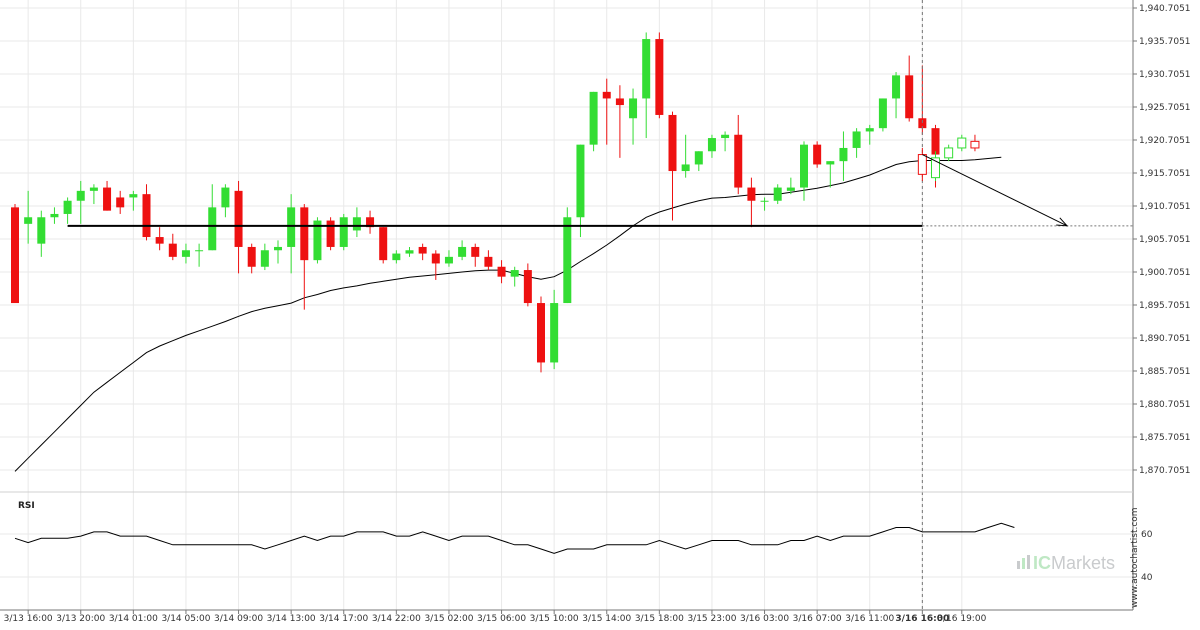 The image size is (1200, 630). Describe the element at coordinates (1165, 207) in the screenshot. I see `price-tick-label: 1,910.7051` at that location.